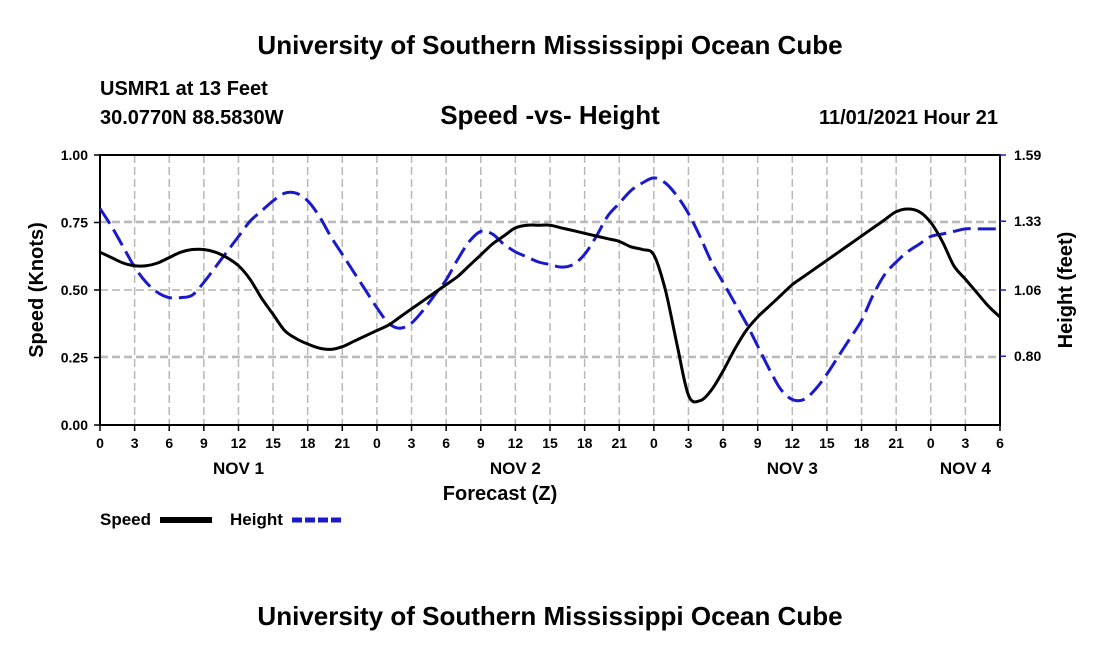 The width and height of the screenshot is (1100, 650). Describe the element at coordinates (550, 115) in the screenshot. I see `chart-title: Speed -vs- Height` at that location.